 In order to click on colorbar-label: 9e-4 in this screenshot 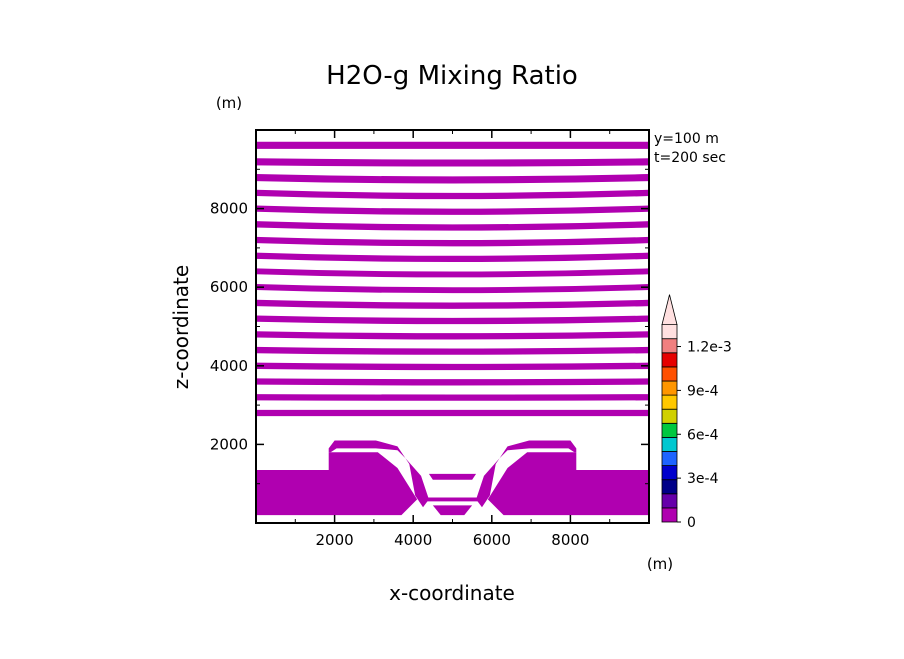, I will do `click(703, 391)`.